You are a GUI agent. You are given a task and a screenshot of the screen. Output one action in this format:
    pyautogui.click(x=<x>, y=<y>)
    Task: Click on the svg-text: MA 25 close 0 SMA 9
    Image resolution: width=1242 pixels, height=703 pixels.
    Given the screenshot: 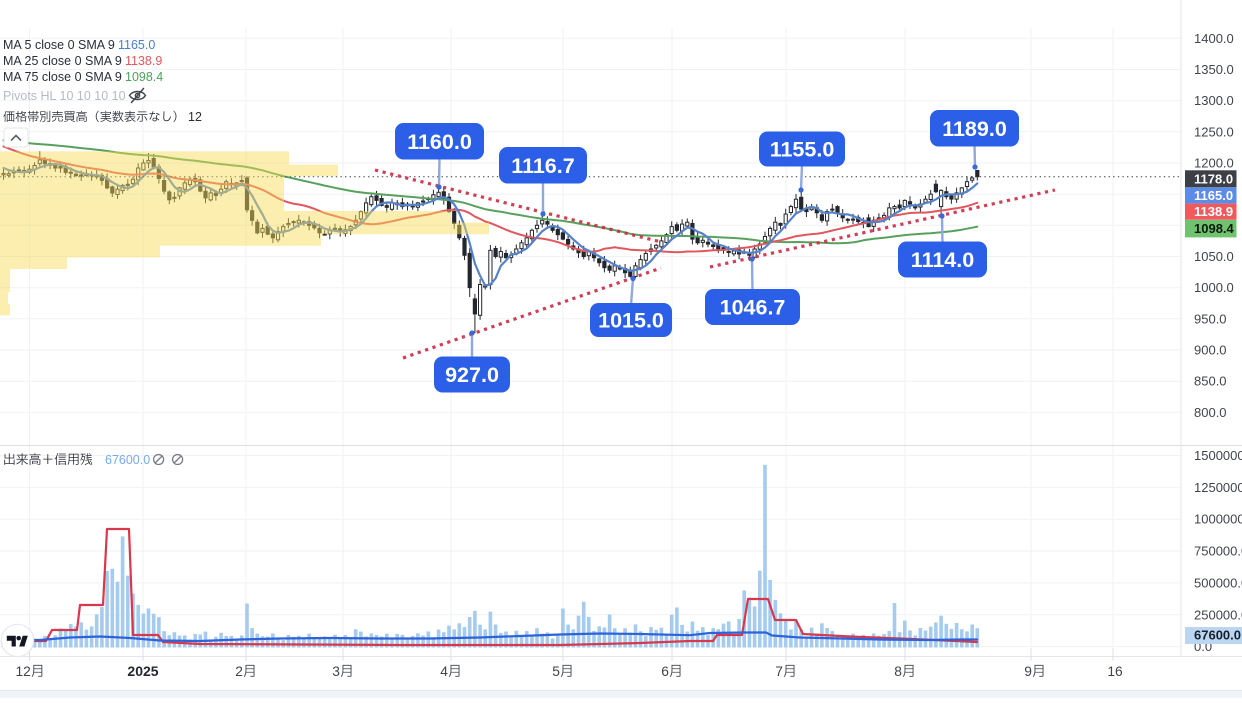 What is the action you would take?
    pyautogui.click(x=62, y=61)
    